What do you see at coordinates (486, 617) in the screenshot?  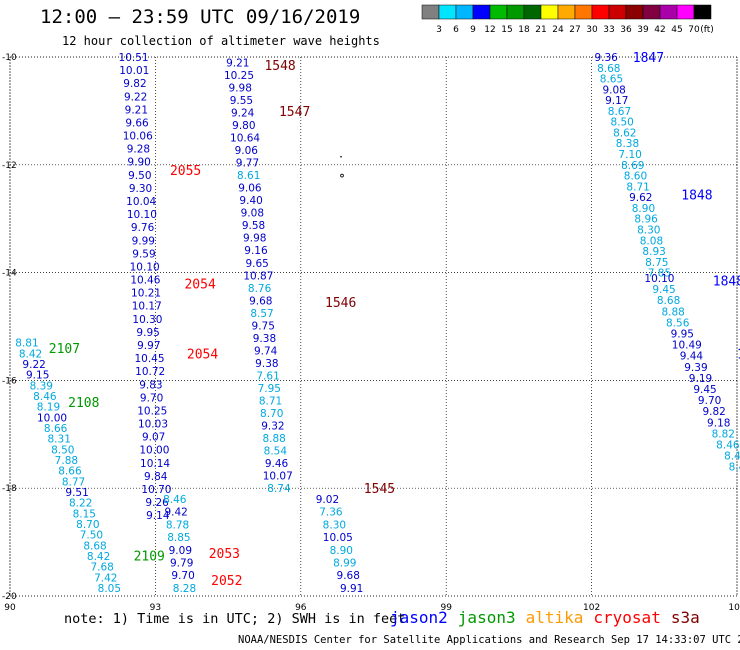 I see `legend-item-jason3: jason3` at bounding box center [486, 617].